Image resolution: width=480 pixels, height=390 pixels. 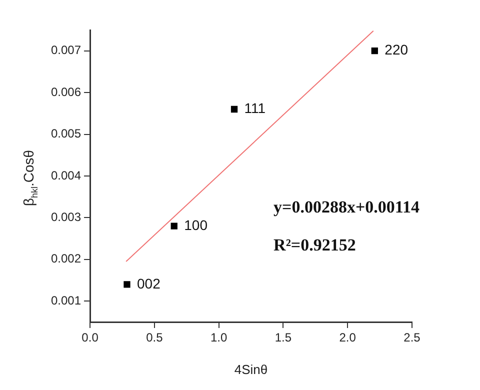 What do you see at coordinates (66, 50) in the screenshot?
I see `y-tick-label: 0.007` at bounding box center [66, 50].